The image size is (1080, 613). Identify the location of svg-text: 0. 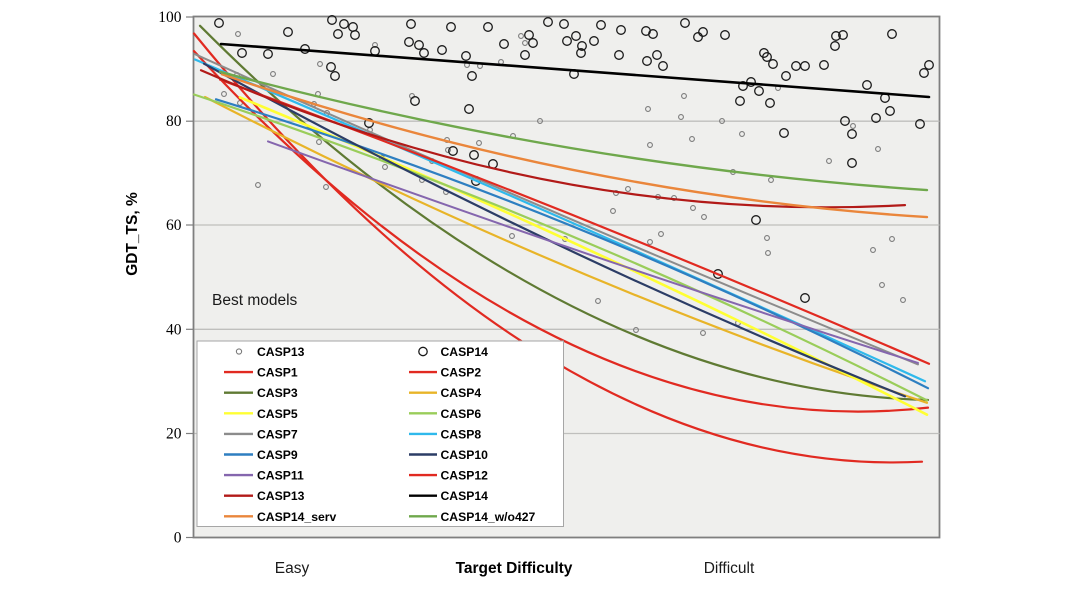
(178, 538).